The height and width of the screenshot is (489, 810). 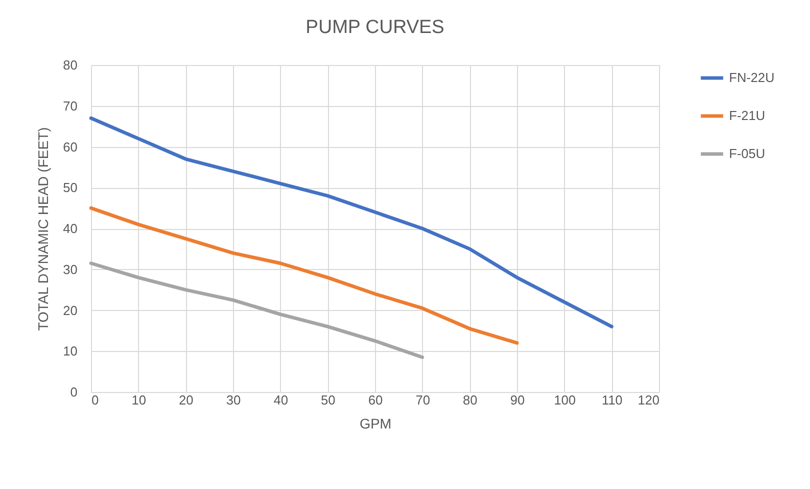 I want to click on y-axis-title: TOTAL DYNAMIC HEAD (FEET), so click(x=43, y=229).